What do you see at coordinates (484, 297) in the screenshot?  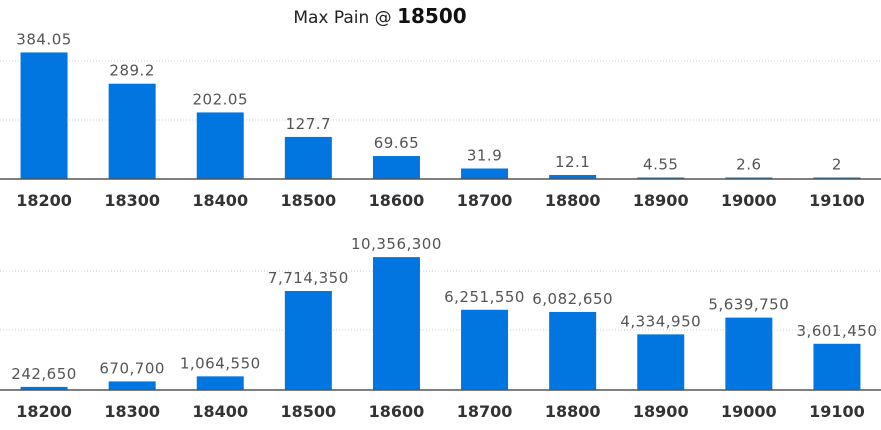 I see `data-label: 6,251,550` at bounding box center [484, 297].